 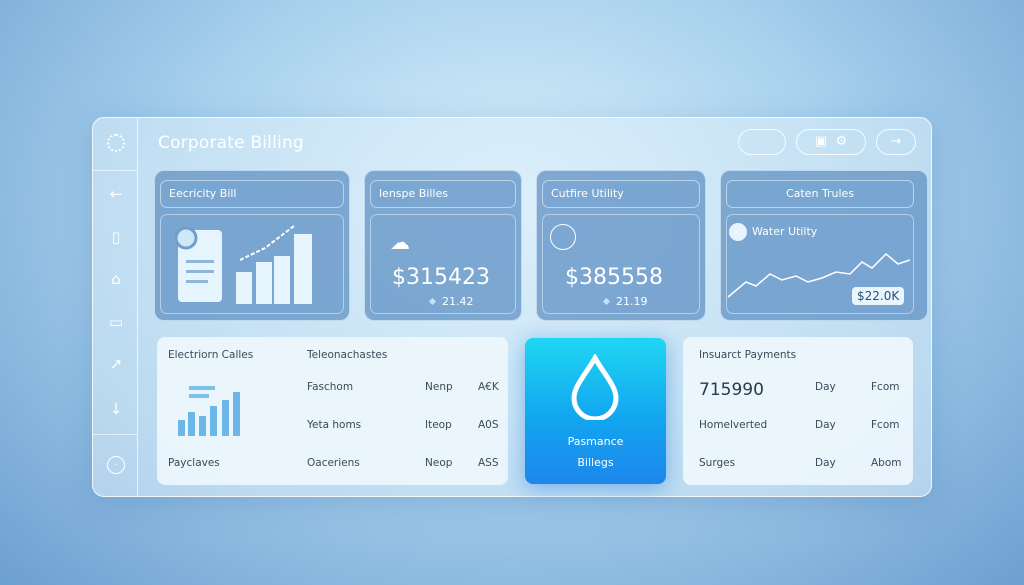 What do you see at coordinates (820, 194) in the screenshot?
I see `card-title: Caten Trules` at bounding box center [820, 194].